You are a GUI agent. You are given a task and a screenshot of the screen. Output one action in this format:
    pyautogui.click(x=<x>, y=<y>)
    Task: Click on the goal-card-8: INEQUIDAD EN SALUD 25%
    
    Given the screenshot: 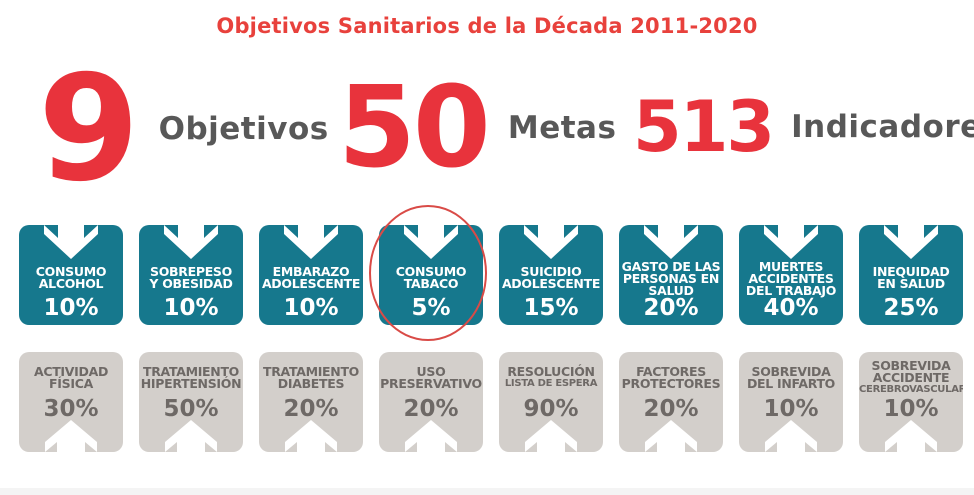 What is the action you would take?
    pyautogui.click(x=911, y=275)
    